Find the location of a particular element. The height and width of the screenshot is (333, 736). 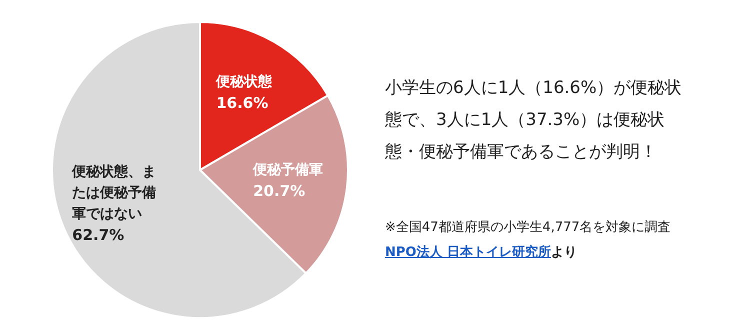

text: ※全国47都道府県の小学生4,777名を対象に調査 is located at coordinates (528, 227).